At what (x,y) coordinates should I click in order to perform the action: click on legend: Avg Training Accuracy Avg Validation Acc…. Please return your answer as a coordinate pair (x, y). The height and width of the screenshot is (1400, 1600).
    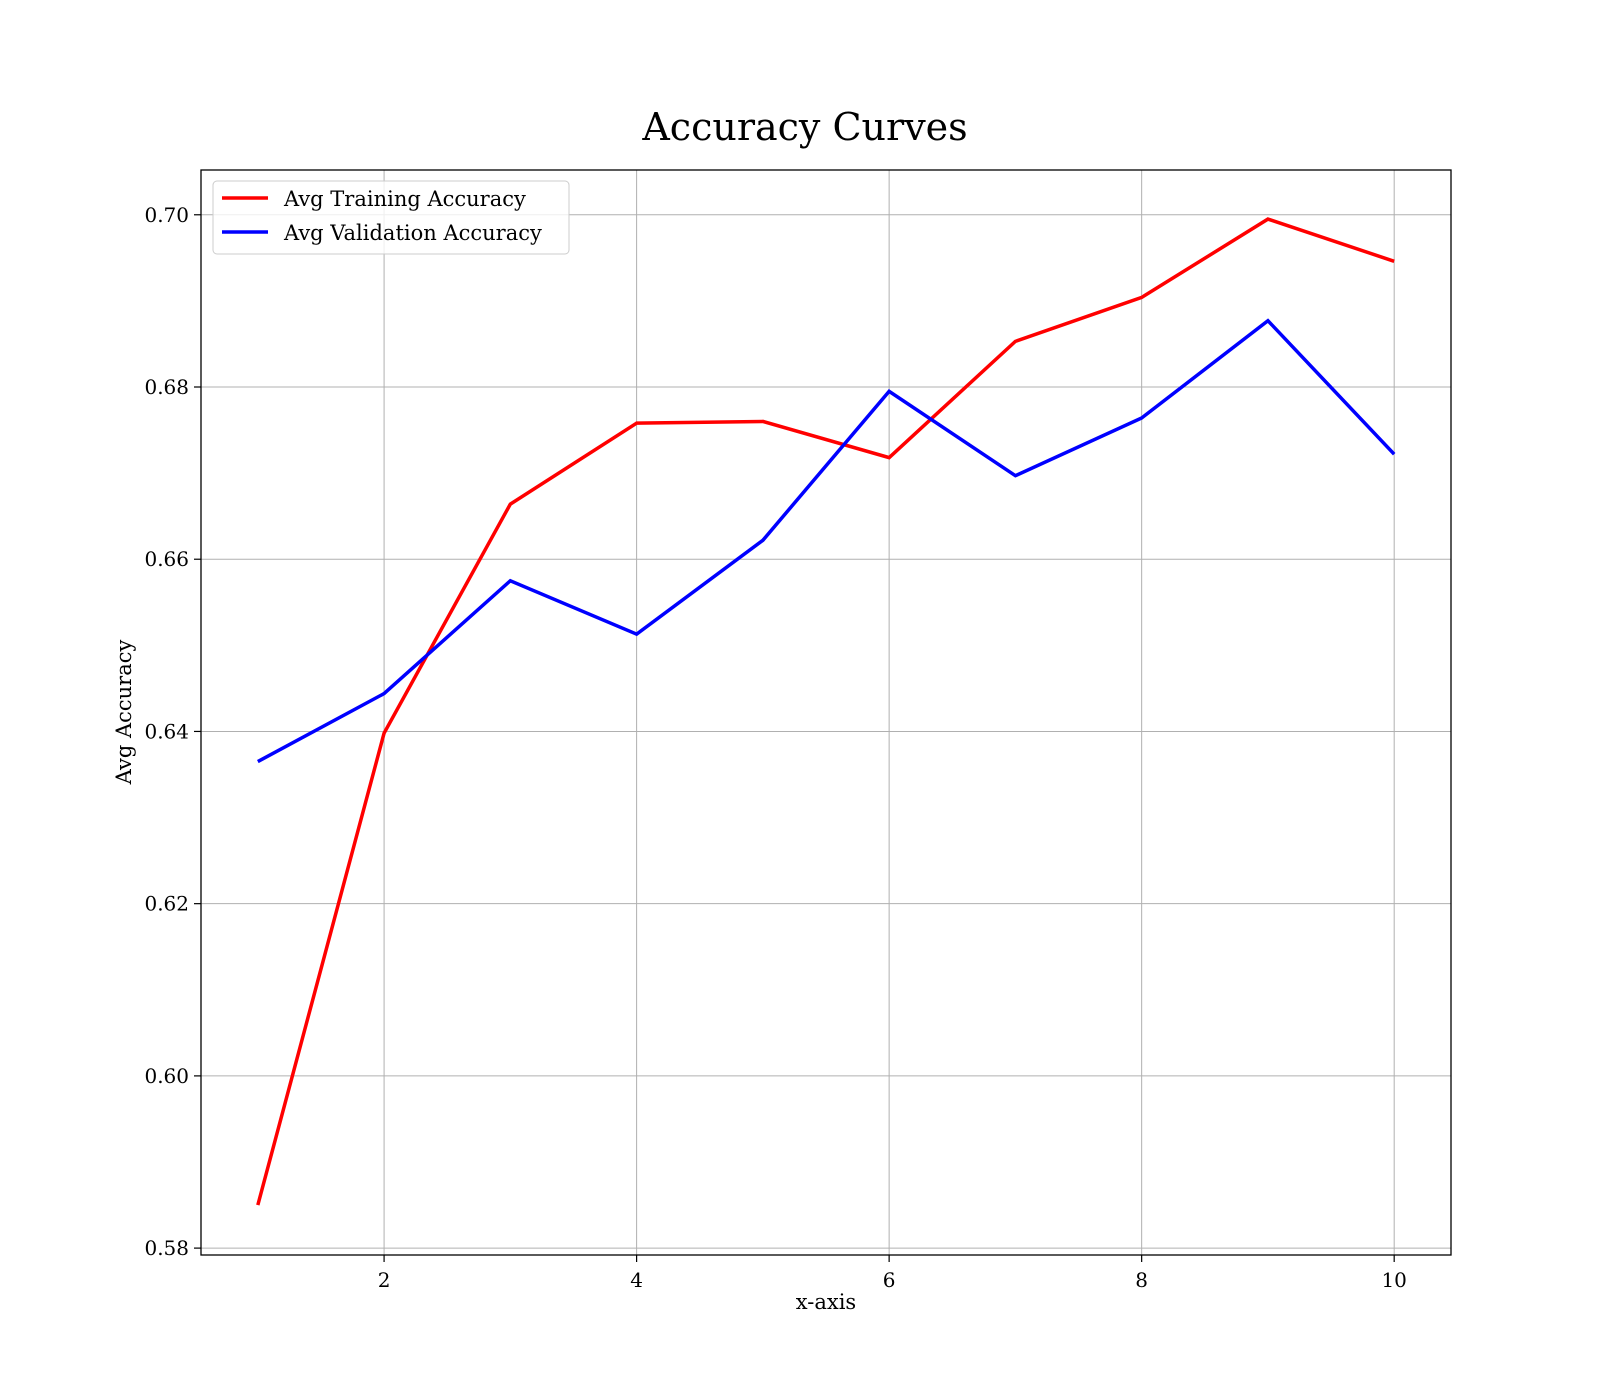
    Looking at the image, I should click on (391, 217).